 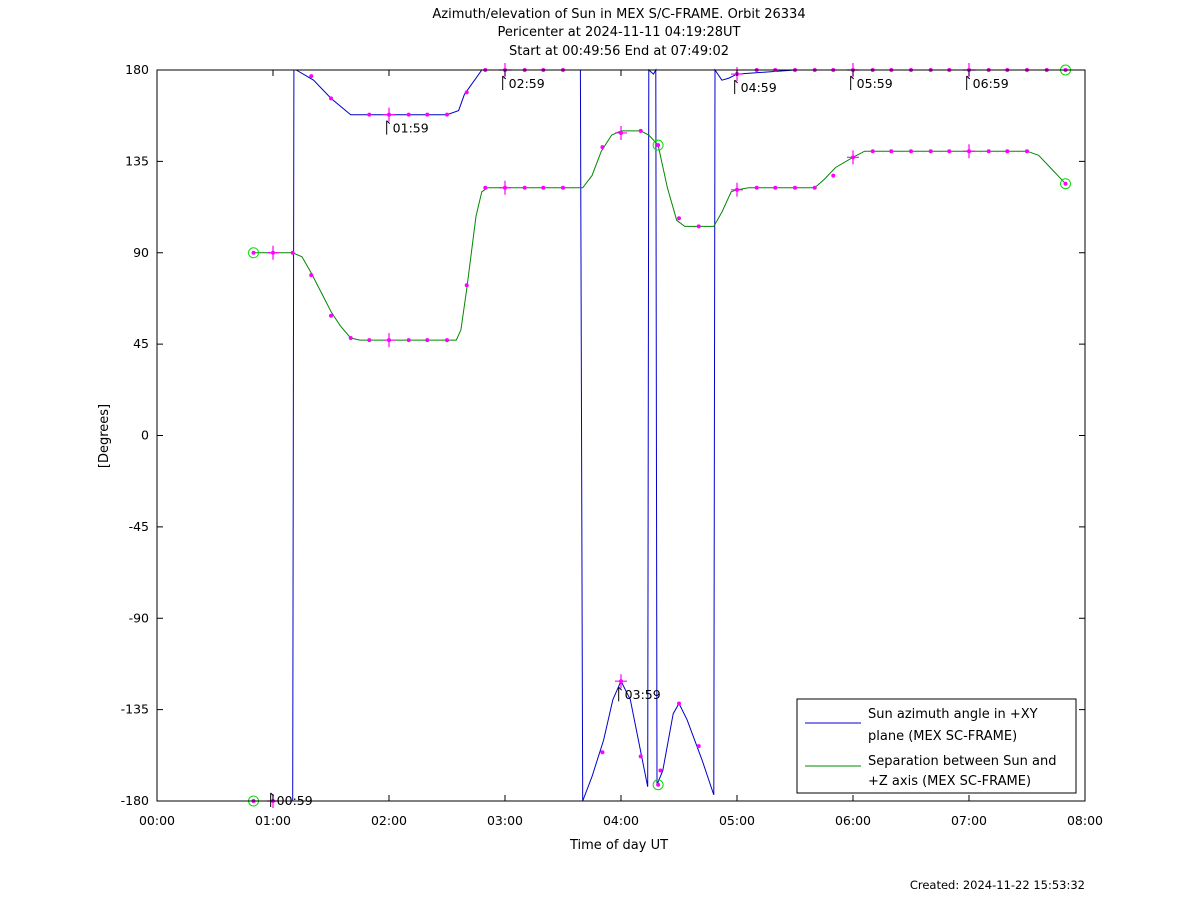 What do you see at coordinates (527, 83) in the screenshot?
I see `annotation-label: 02:59` at bounding box center [527, 83].